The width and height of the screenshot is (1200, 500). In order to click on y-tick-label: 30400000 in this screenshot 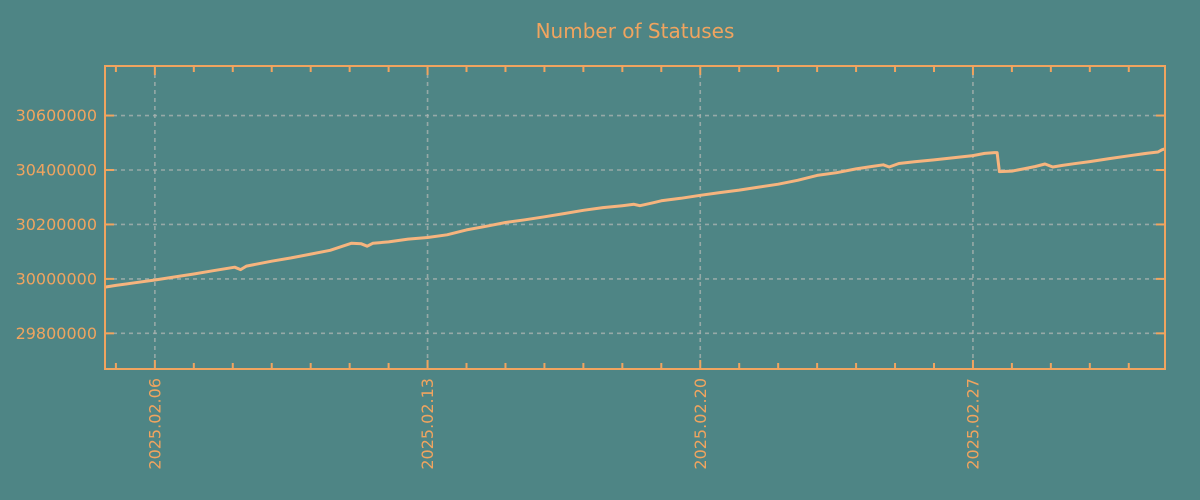, I will do `click(56, 169)`.